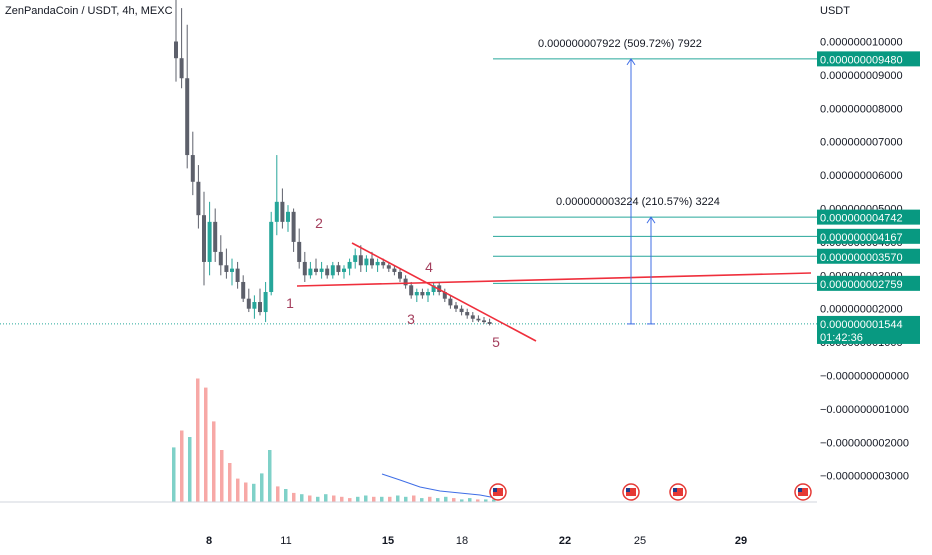 This screenshot has width=932, height=555. I want to click on price-level-badge-label: 0.000000003570, so click(861, 258).